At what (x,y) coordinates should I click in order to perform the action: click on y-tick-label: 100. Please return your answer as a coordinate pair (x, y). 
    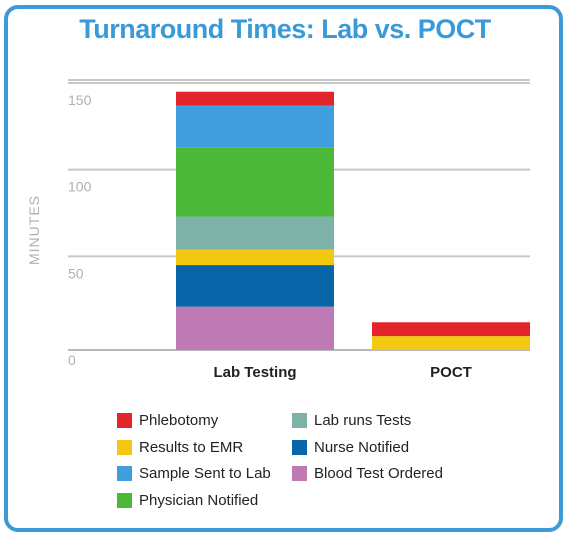
    Looking at the image, I should click on (80, 187).